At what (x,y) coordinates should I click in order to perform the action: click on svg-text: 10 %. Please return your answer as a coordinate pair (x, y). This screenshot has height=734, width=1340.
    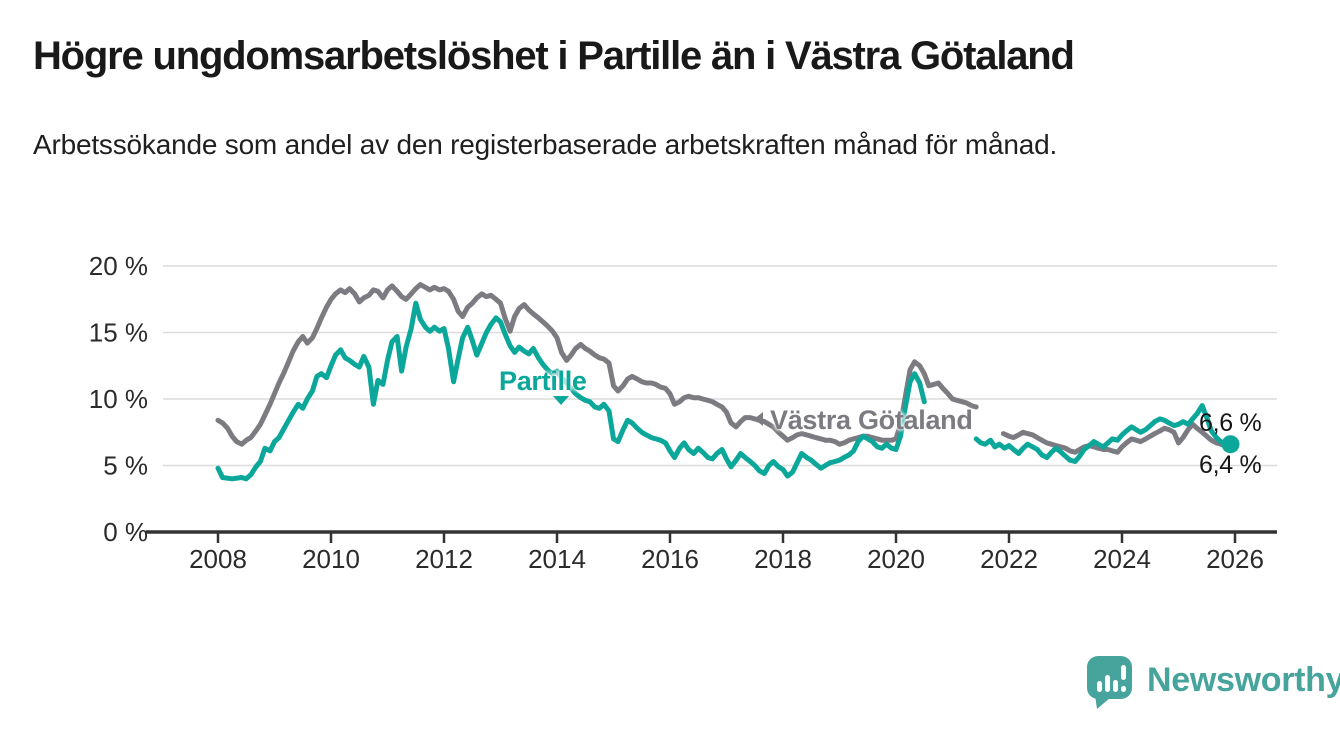
    Looking at the image, I should click on (118, 399).